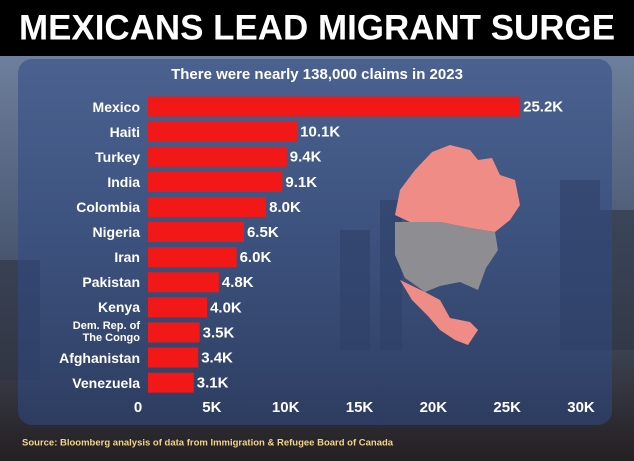 Image resolution: width=634 pixels, height=461 pixels. What do you see at coordinates (72, 232) in the screenshot?
I see `category-label: Nigeria` at bounding box center [72, 232].